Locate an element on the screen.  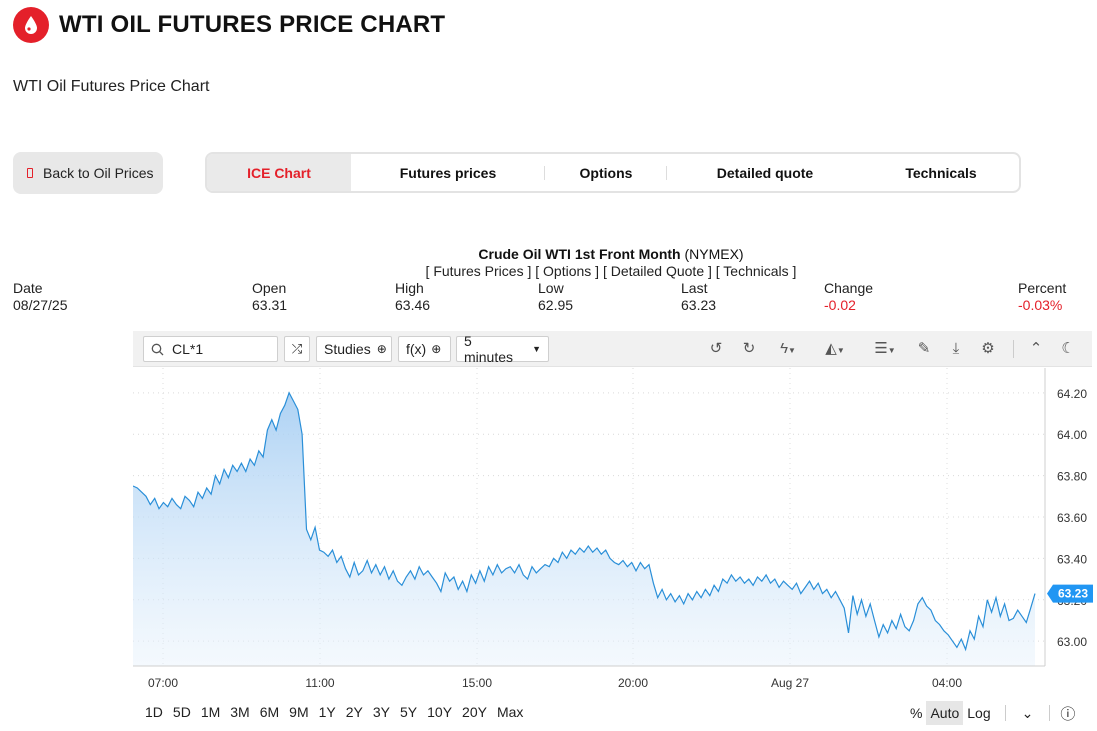
percent-value: -0.03% is located at coordinates (1040, 305).